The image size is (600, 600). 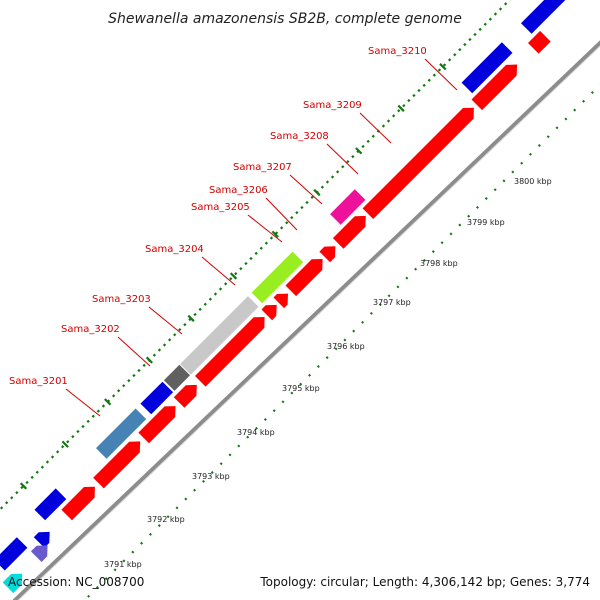 I want to click on gene-sama-3207: Sama_3207, so click(x=278, y=183).